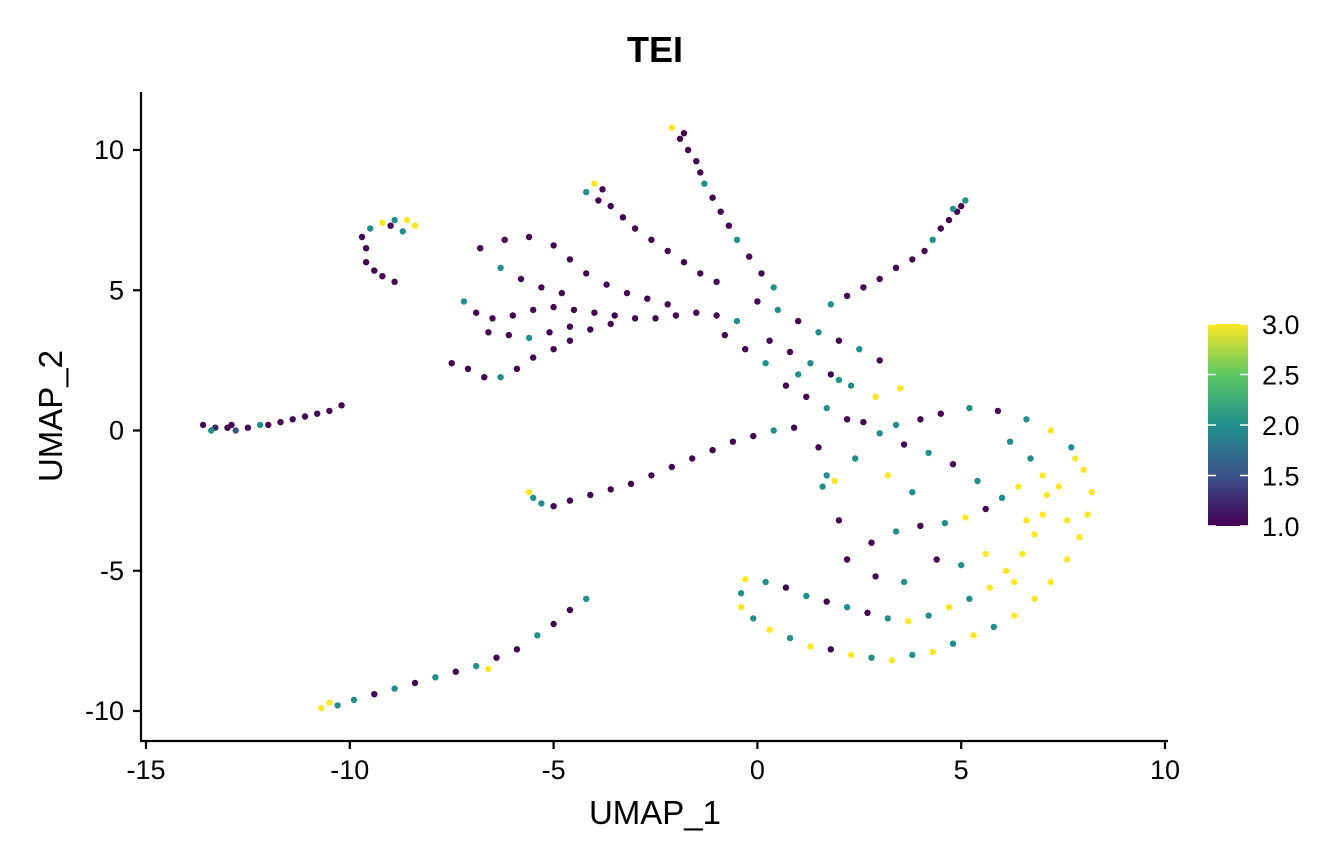 Image resolution: width=1344 pixels, height=865 pixels. I want to click on x-tick-label: -10, so click(349, 770).